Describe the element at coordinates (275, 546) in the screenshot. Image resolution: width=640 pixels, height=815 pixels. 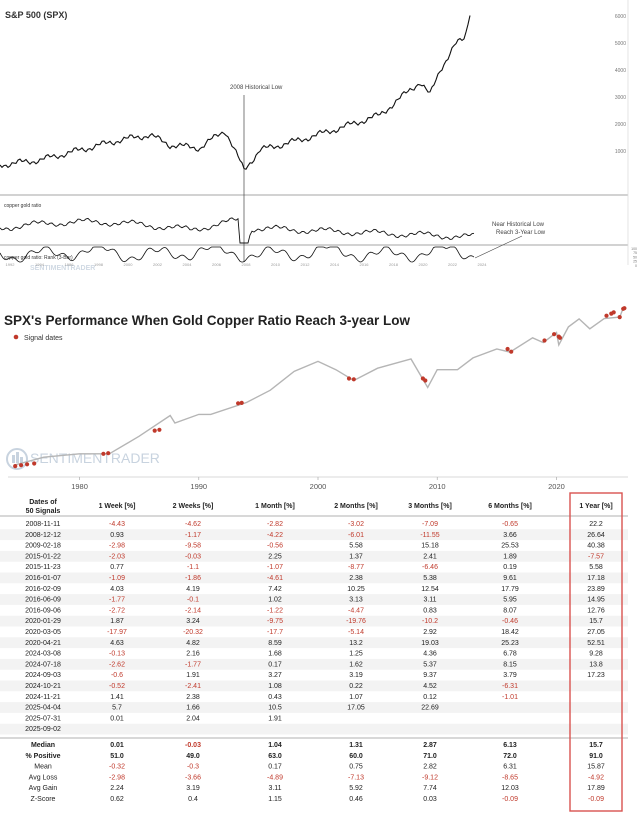
I see `table-cell: -0.56` at that location.